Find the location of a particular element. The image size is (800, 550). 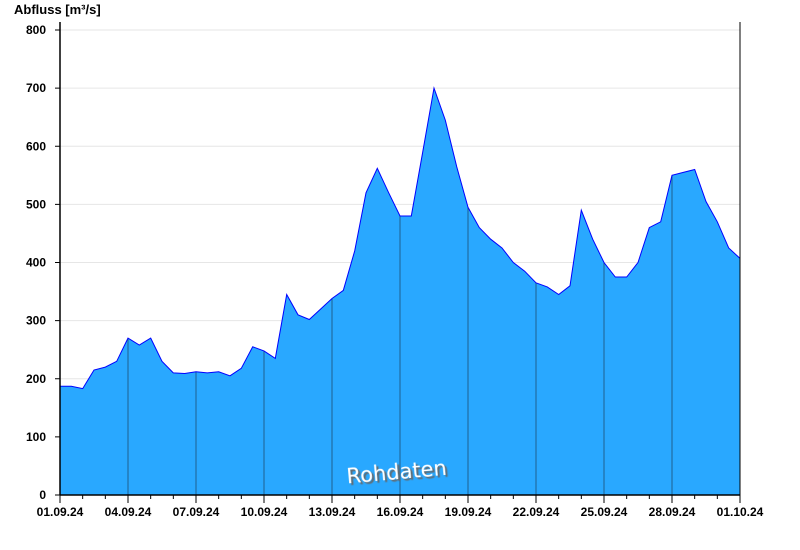

x-tick-label: 22.09.24 is located at coordinates (536, 512).